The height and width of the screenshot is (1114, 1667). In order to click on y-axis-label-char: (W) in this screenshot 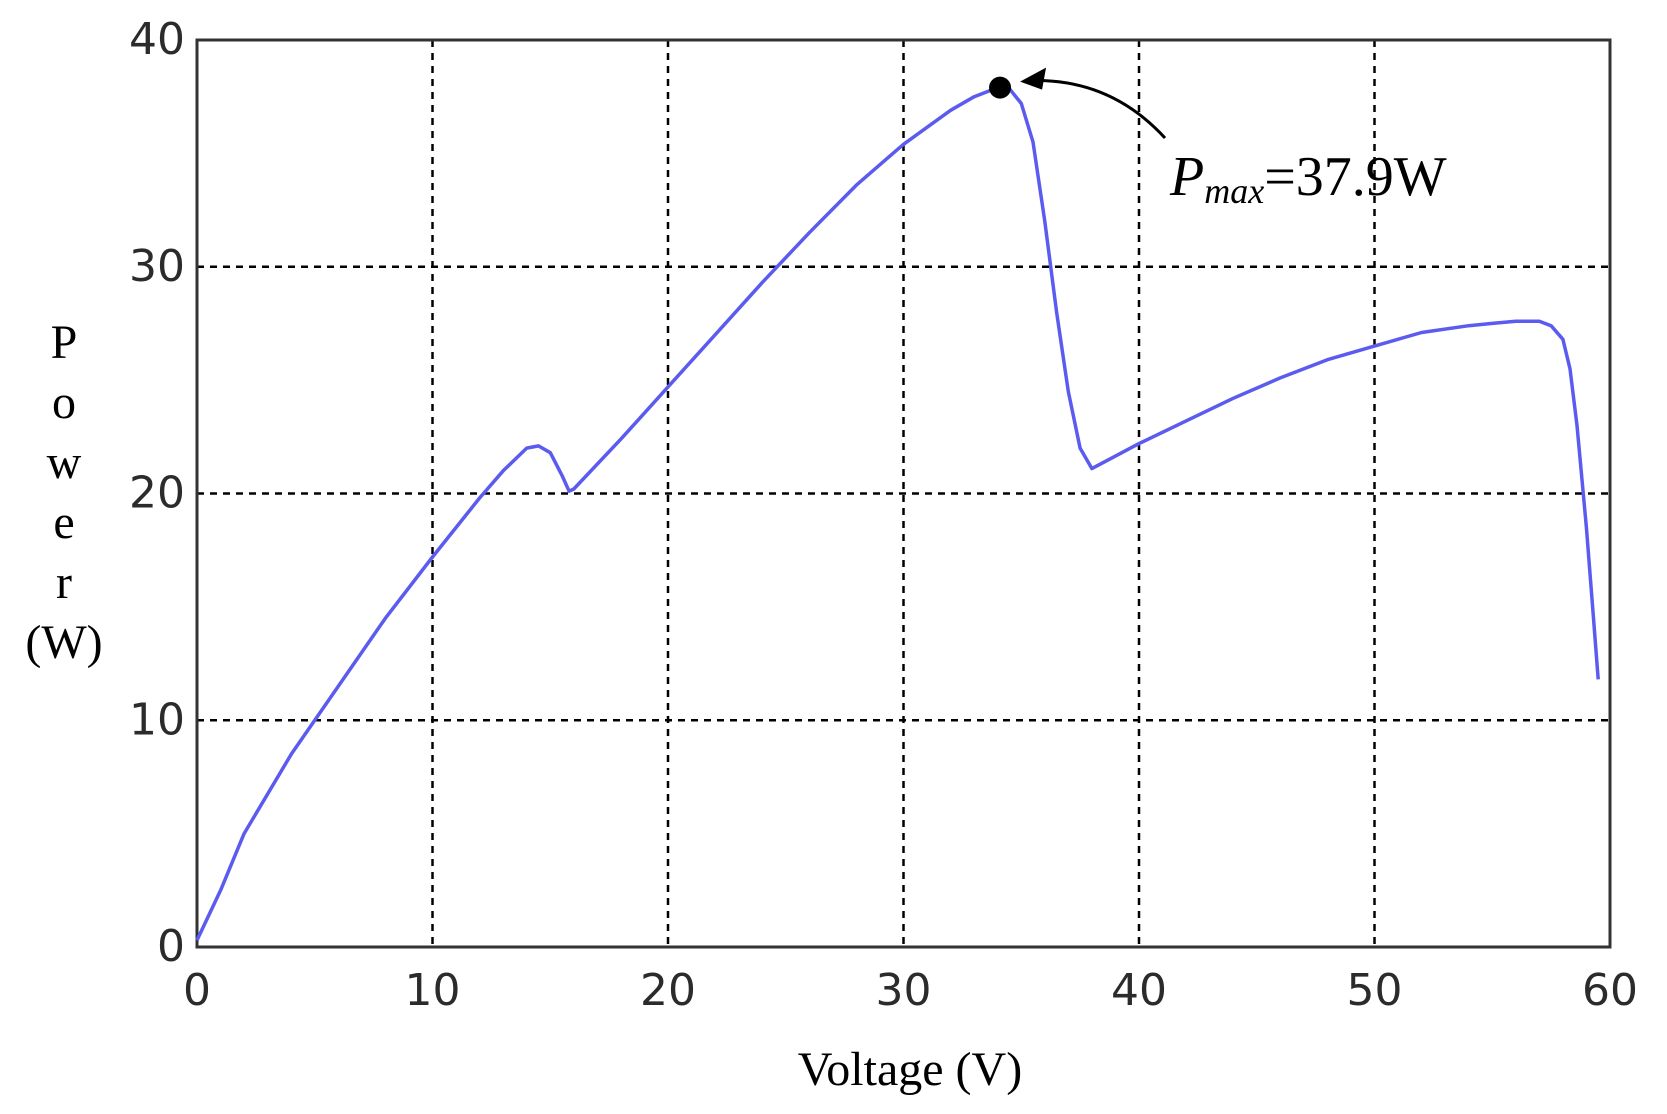, I will do `click(63, 642)`.